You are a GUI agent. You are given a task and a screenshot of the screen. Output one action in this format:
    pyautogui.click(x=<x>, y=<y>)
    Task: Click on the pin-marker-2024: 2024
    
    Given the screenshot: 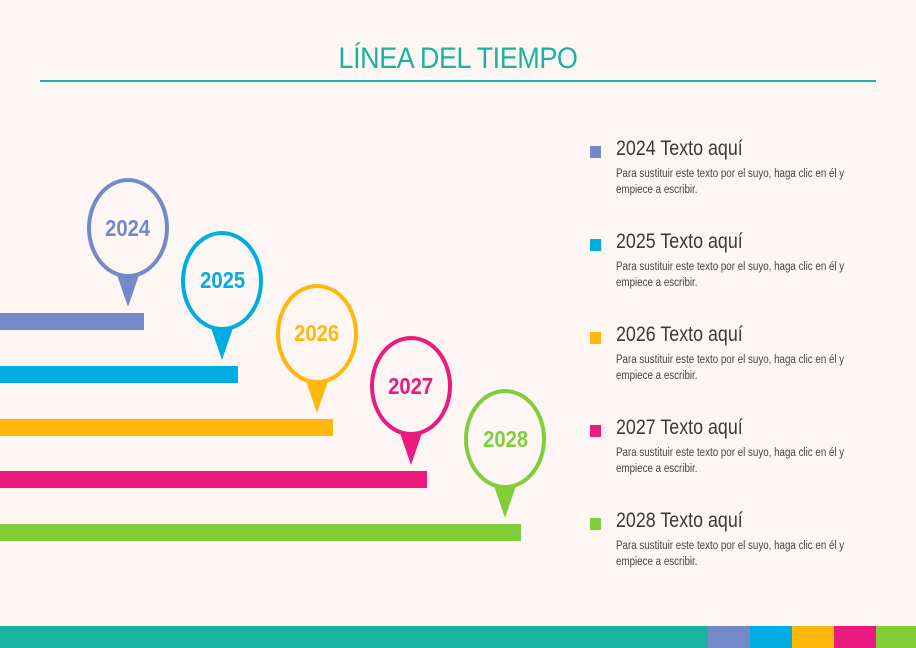 What is the action you would take?
    pyautogui.click(x=128, y=242)
    